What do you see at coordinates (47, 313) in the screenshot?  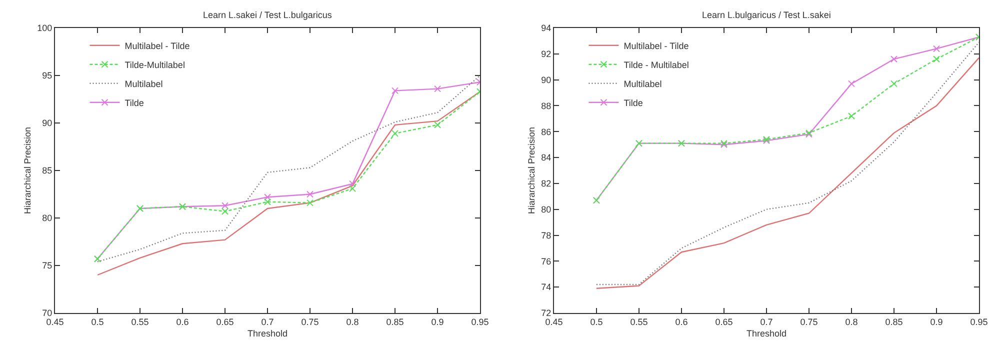 I see `y-tick-label: 70` at bounding box center [47, 313].